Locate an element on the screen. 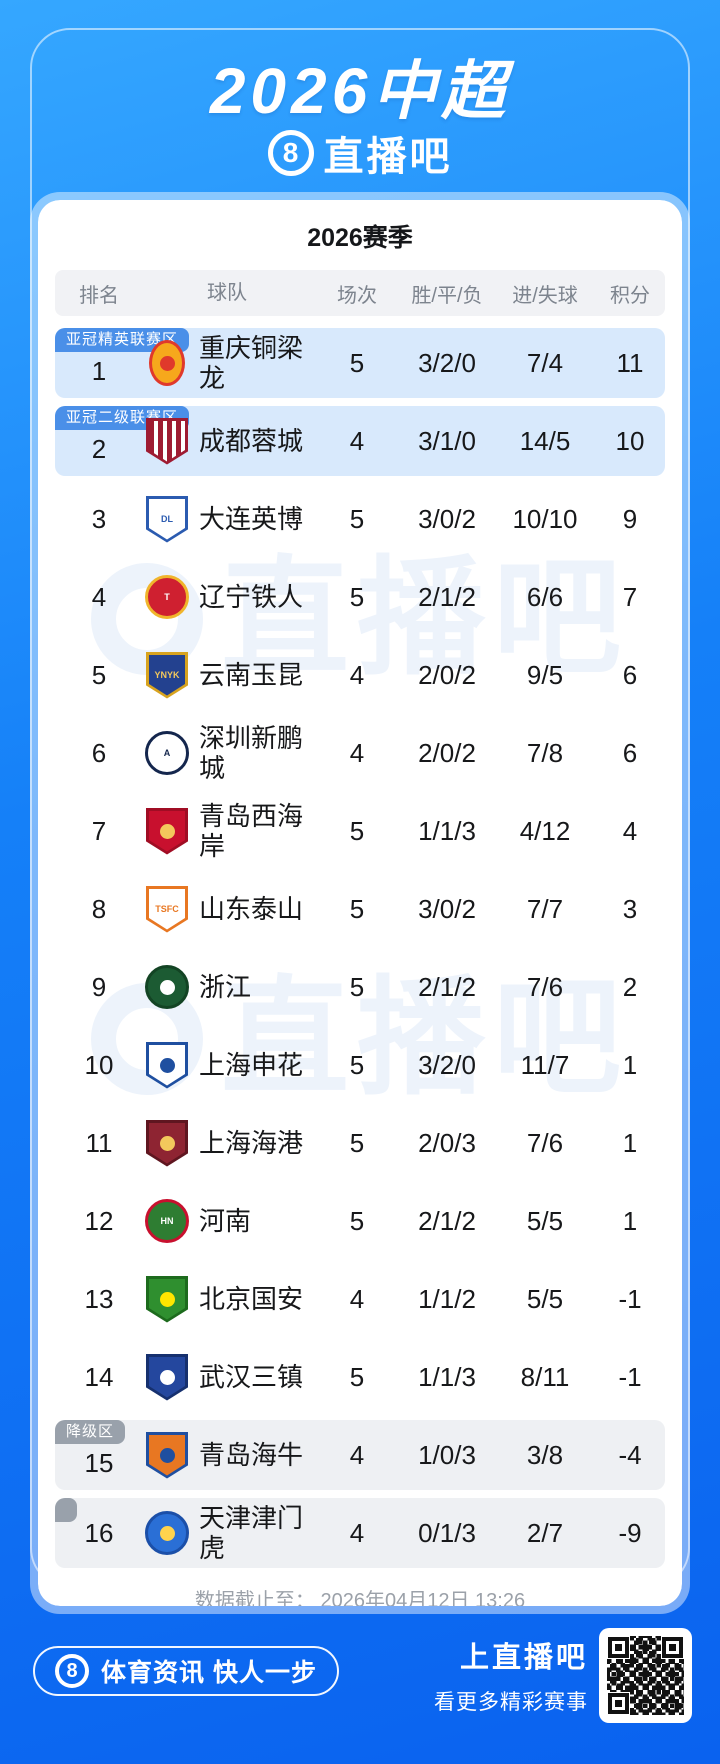 The height and width of the screenshot is (1764, 720). rank-cell: 12 is located at coordinates (99, 1220).